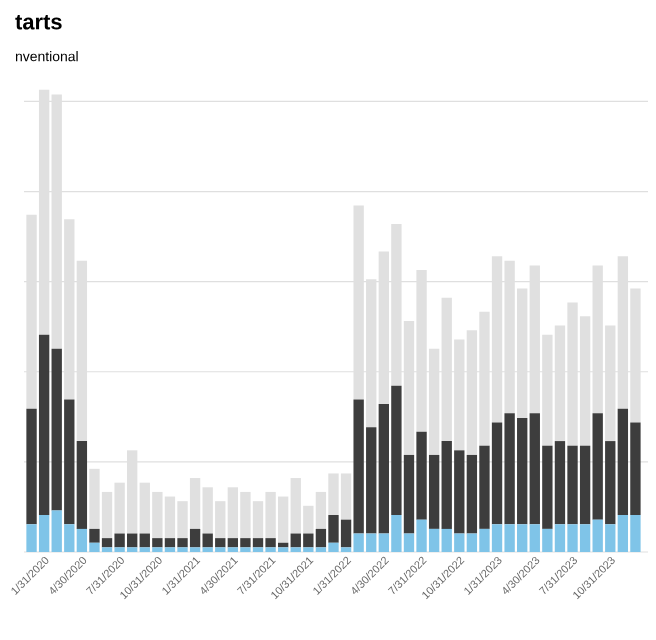 The height and width of the screenshot is (640, 656). I want to click on chart-title: tarts, so click(38, 22).